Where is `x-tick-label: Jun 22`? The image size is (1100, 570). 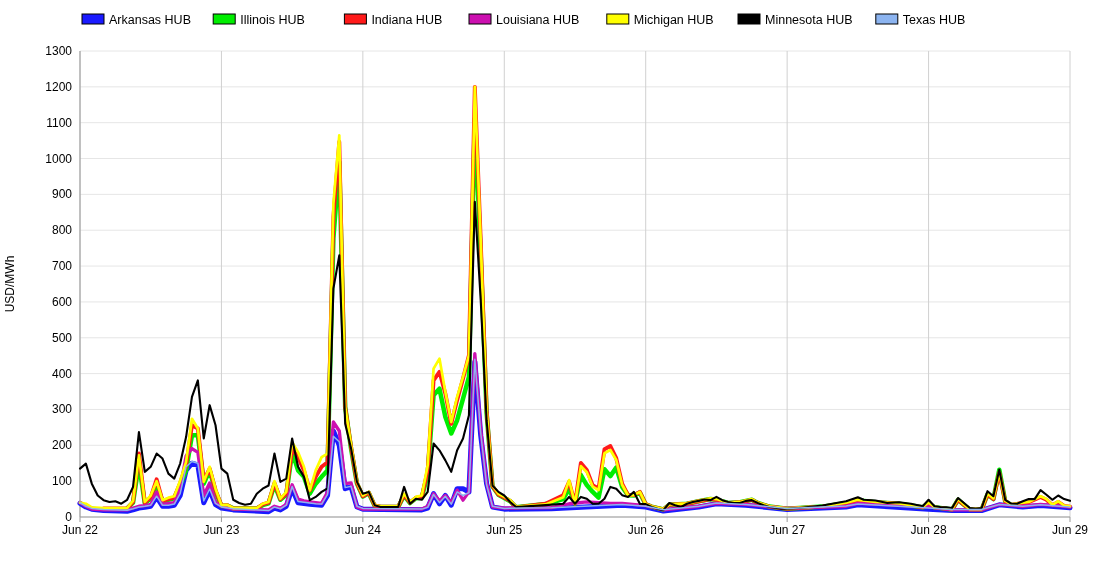
x-tick-label: Jun 22 is located at coordinates (80, 530).